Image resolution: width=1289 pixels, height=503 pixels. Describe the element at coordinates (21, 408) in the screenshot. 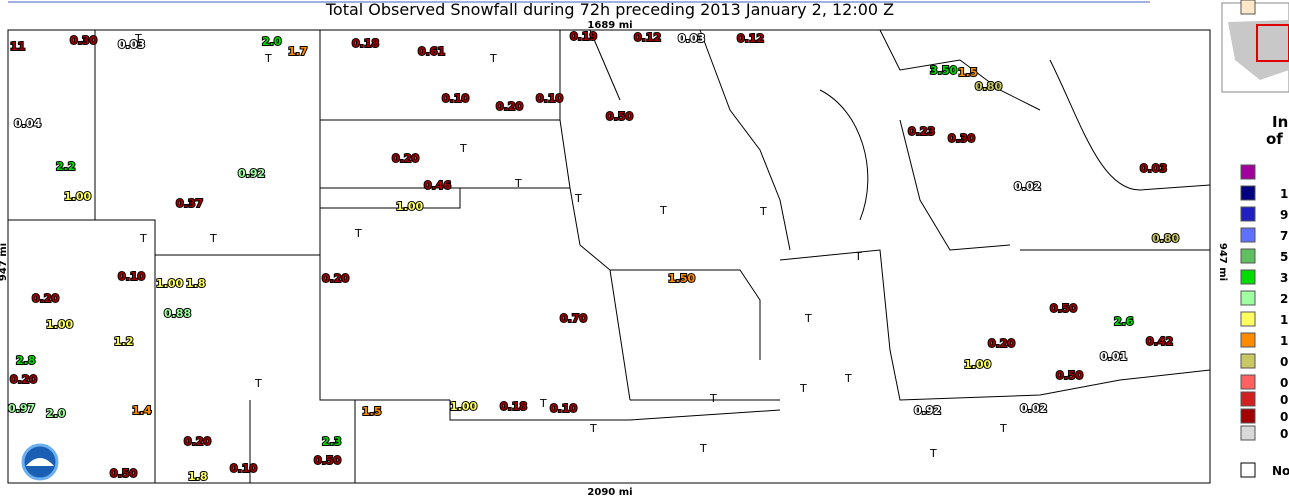

I see `snow-label: 0.97` at that location.